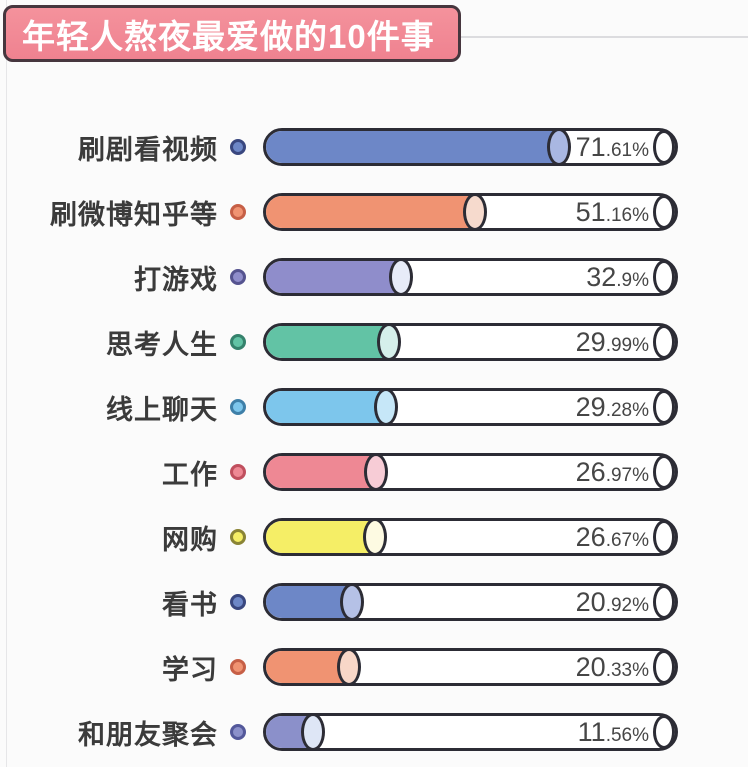  Describe the element at coordinates (176, 279) in the screenshot. I see `category-label: 打游戏` at that location.